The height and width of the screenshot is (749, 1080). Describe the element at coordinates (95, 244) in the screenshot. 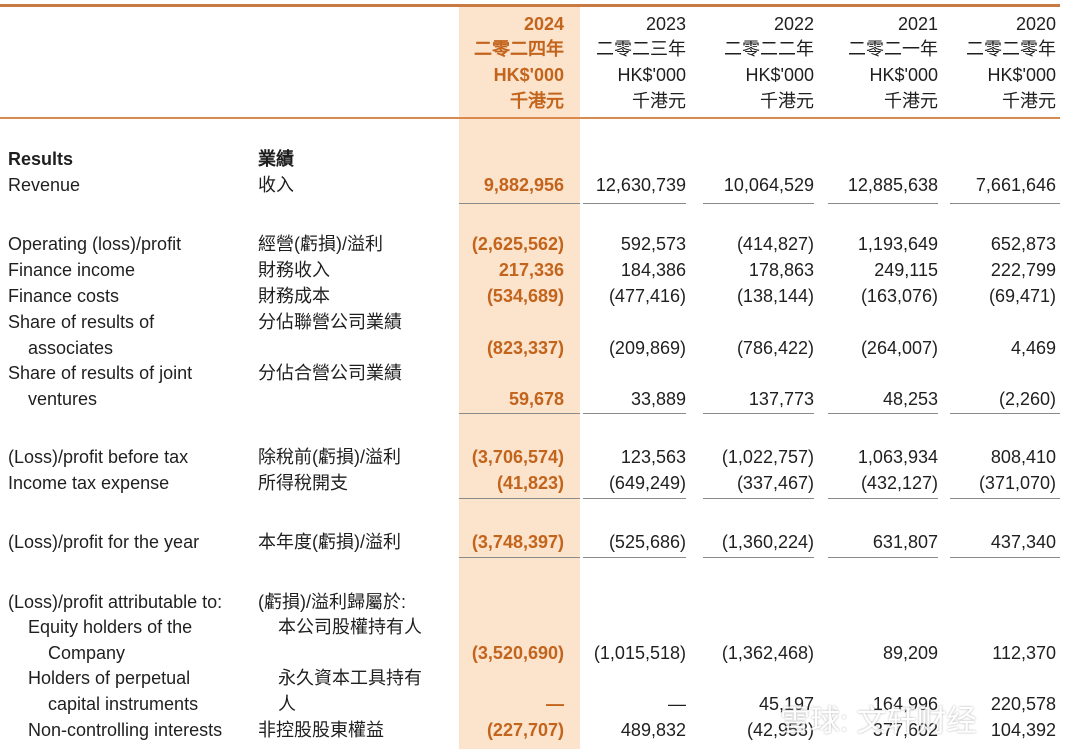

I see `row-label-en: Operating (loss)/profit` at that location.